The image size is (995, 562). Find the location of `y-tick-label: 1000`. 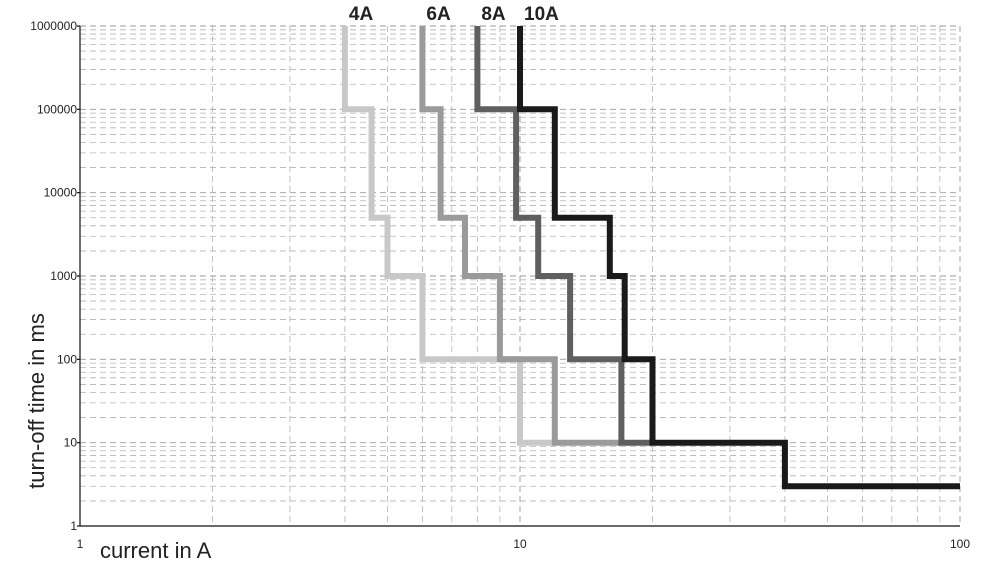

y-tick-label: 1000 is located at coordinates (63, 276).